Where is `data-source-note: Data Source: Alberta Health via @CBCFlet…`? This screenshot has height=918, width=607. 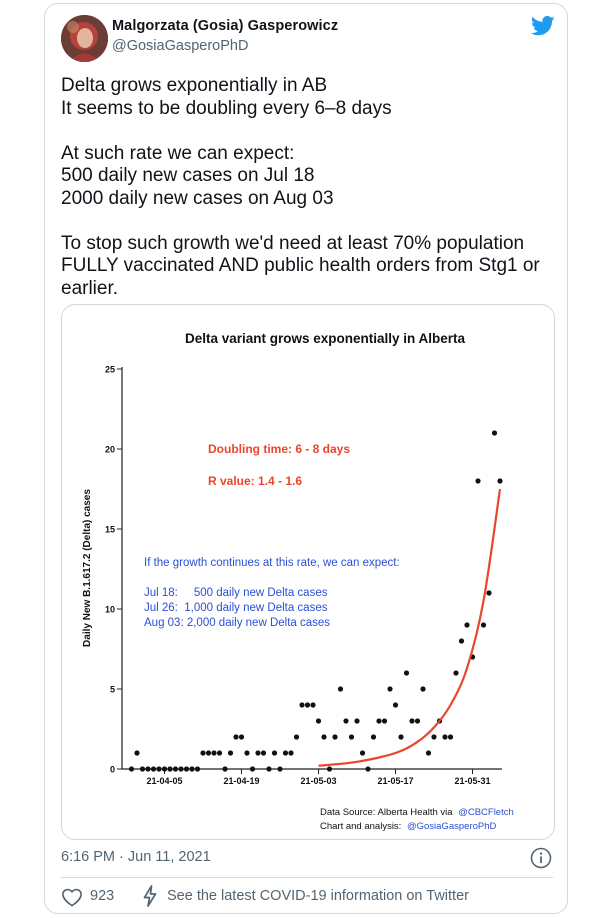
data-source-note: Data Source: Alberta Health via @CBCFlet… is located at coordinates (417, 812).